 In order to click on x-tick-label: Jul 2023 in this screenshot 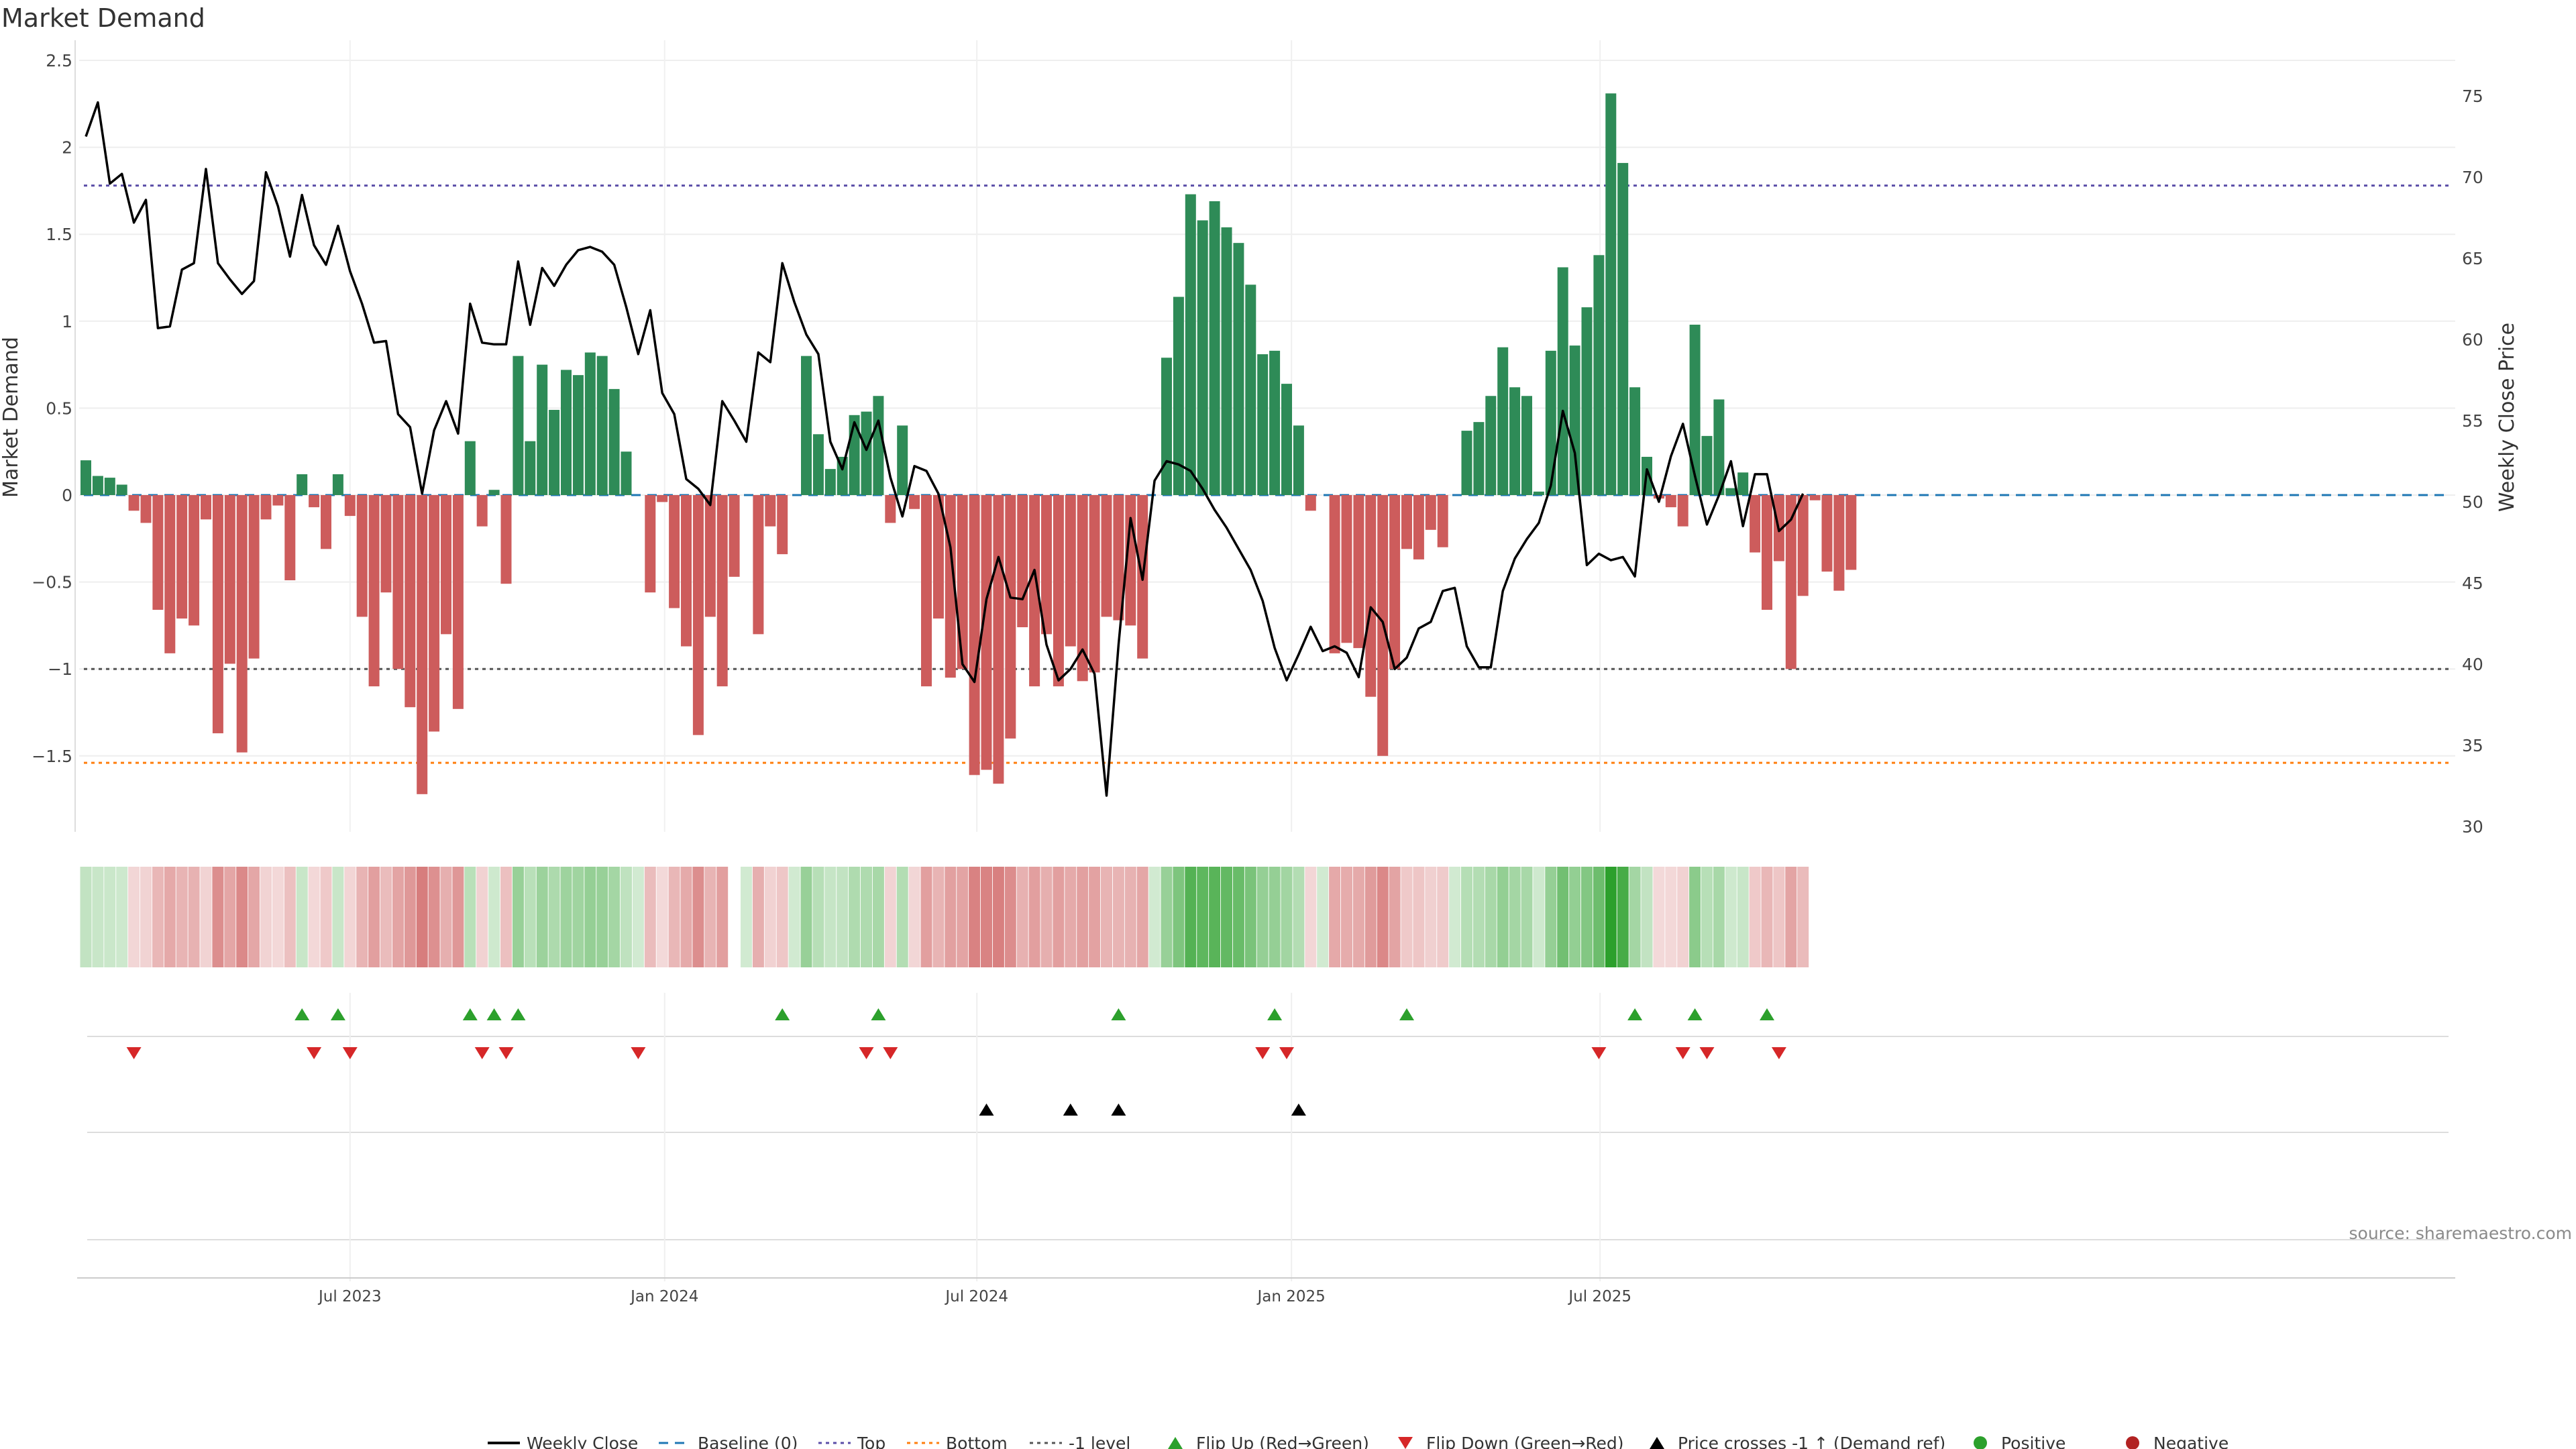, I will do `click(349, 1296)`.